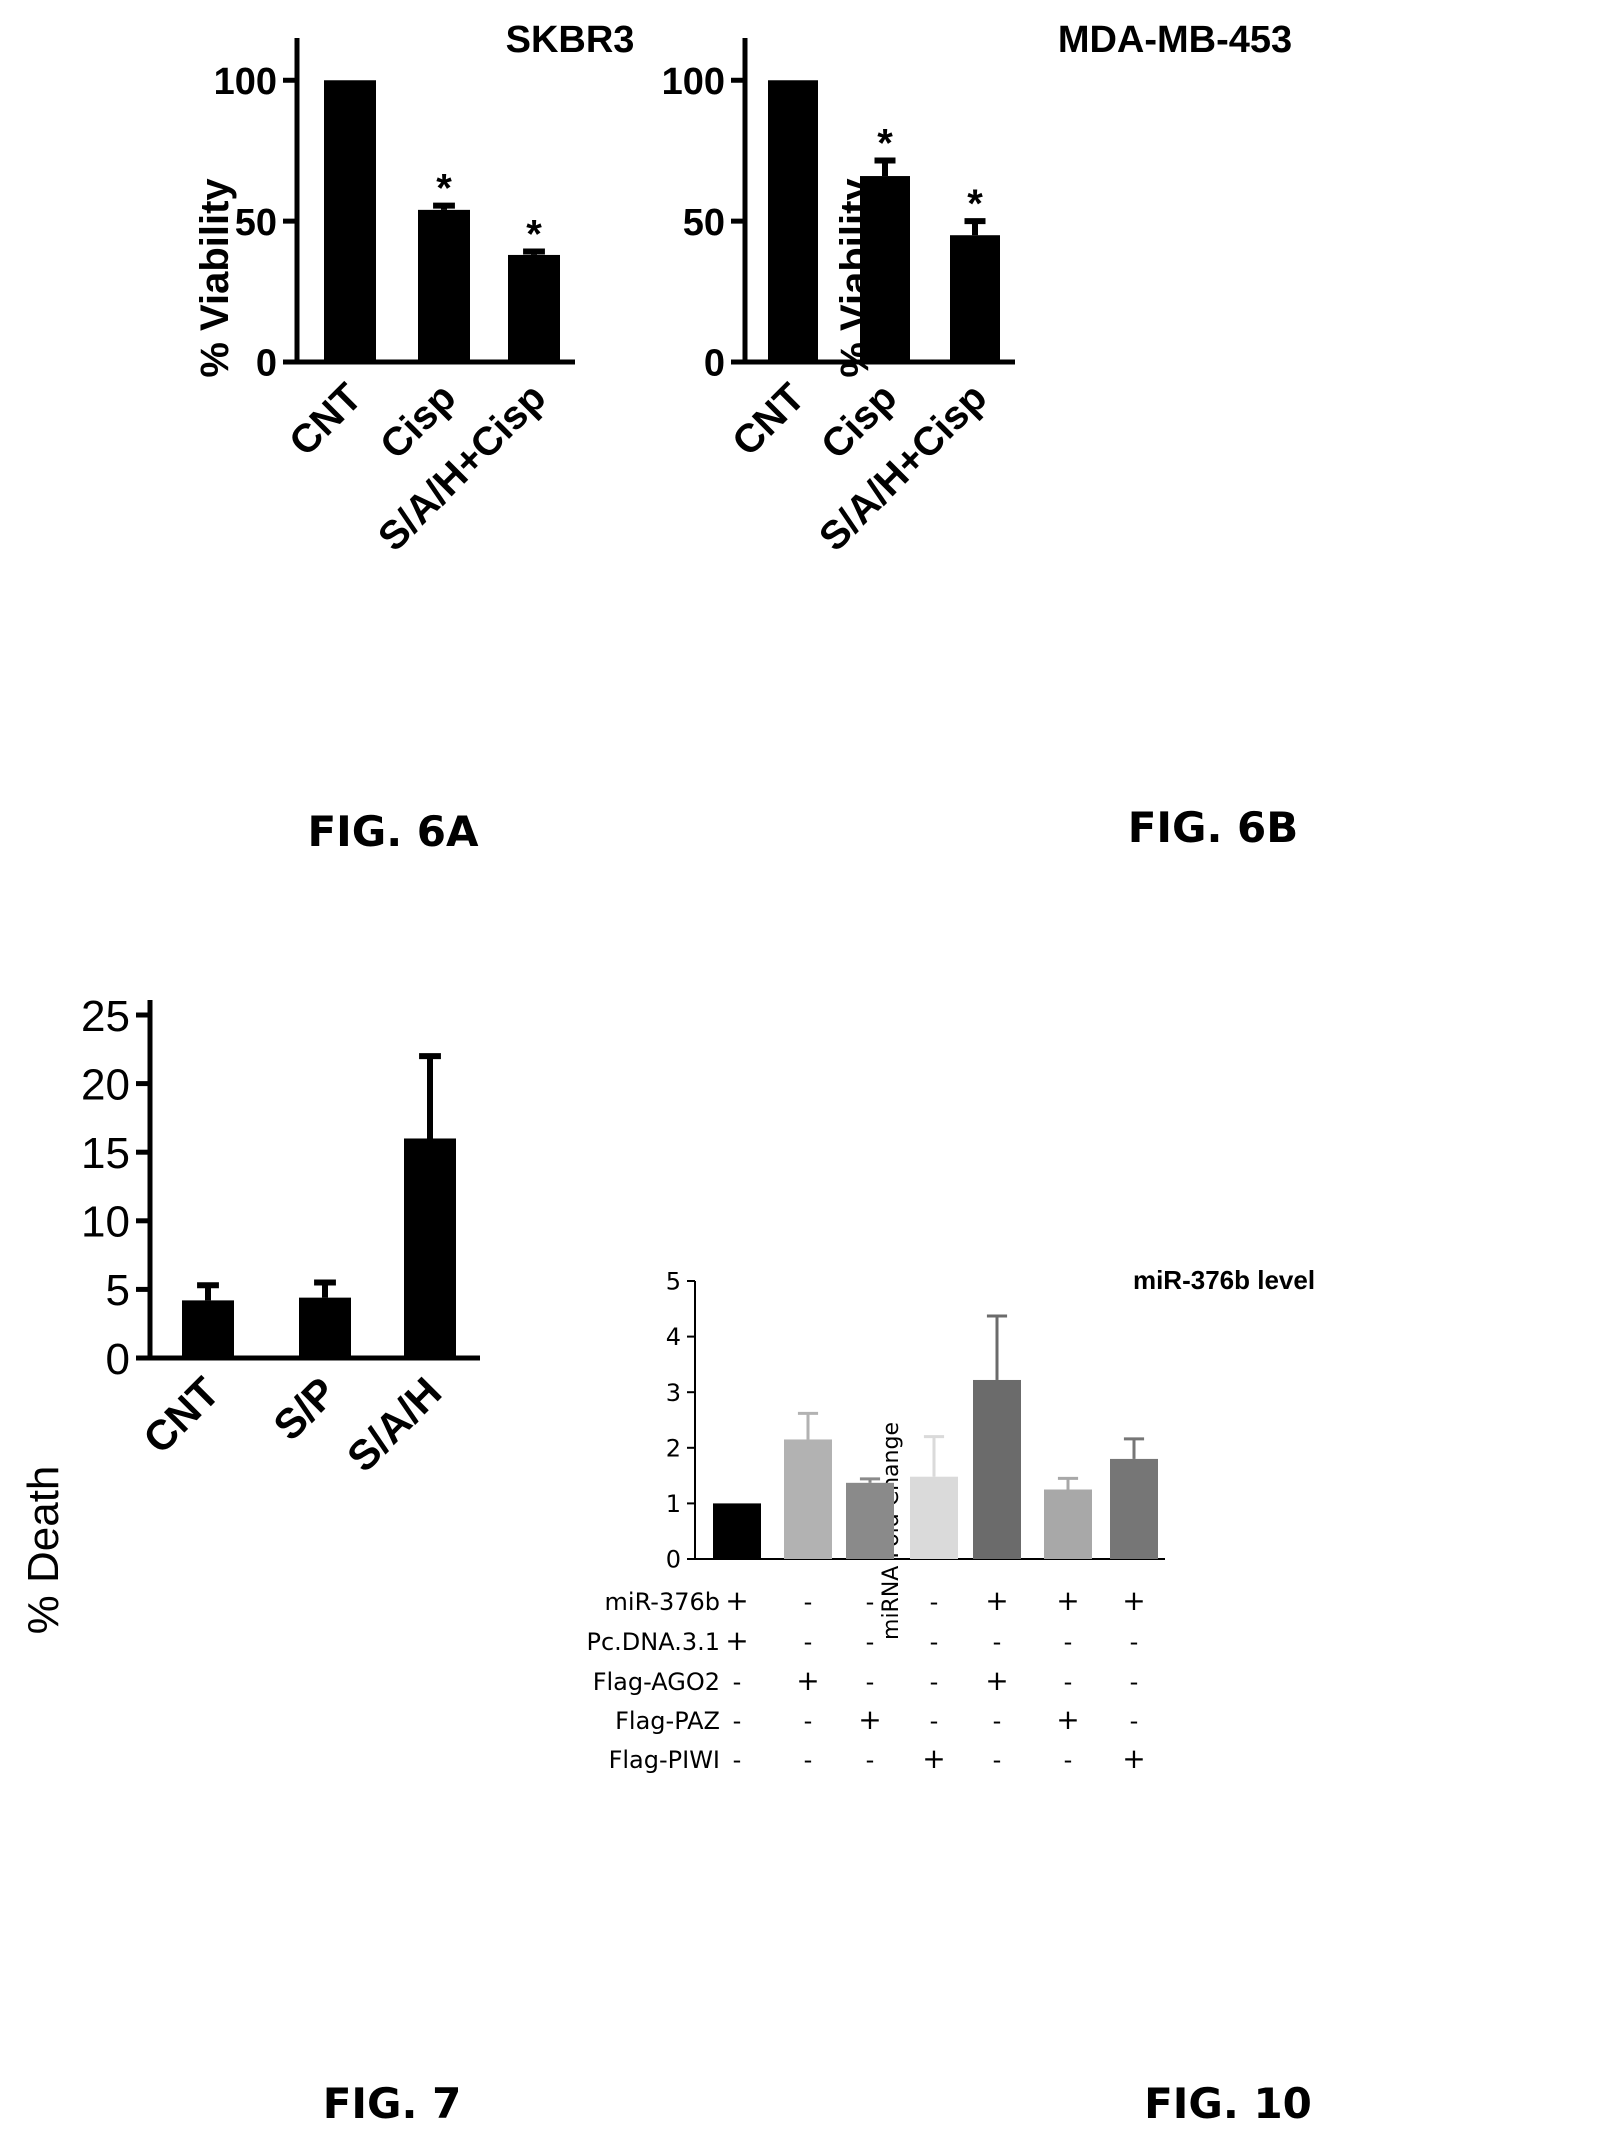 Image resolution: width=1611 pixels, height=2135 pixels. What do you see at coordinates (673, 1448) in the screenshot?
I see `y-tick-label: 2` at bounding box center [673, 1448].